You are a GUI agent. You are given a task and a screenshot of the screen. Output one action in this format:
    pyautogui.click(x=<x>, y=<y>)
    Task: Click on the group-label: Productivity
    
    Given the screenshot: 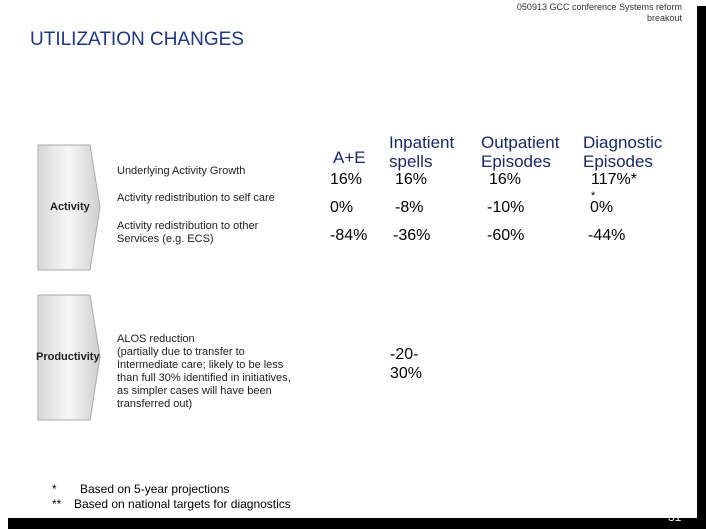 What is the action you would take?
    pyautogui.click(x=68, y=357)
    